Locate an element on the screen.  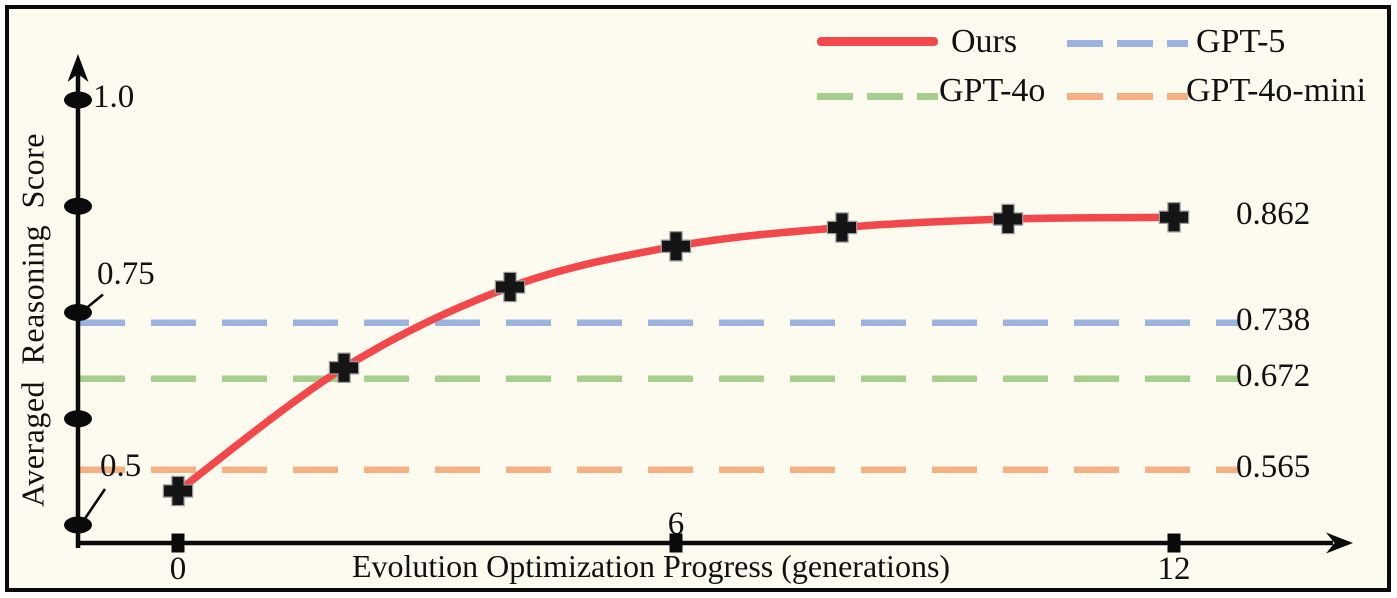
gpt4o-value-label: 0.672 is located at coordinates (1273, 375).